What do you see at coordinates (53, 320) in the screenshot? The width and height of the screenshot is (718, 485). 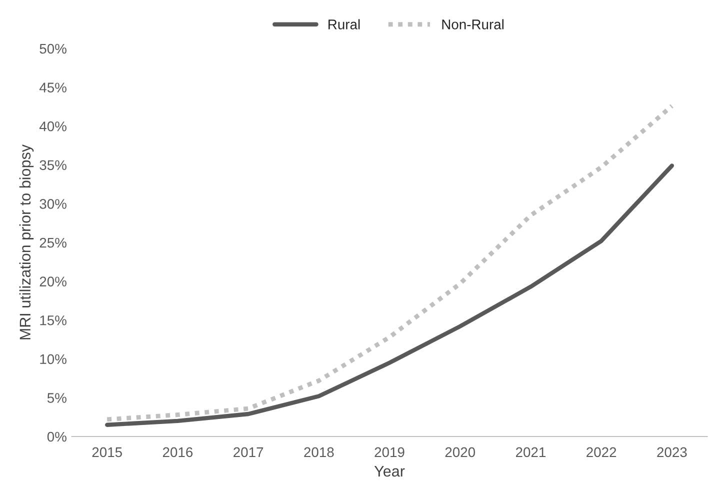 I see `y-tick-label: 15%` at bounding box center [53, 320].